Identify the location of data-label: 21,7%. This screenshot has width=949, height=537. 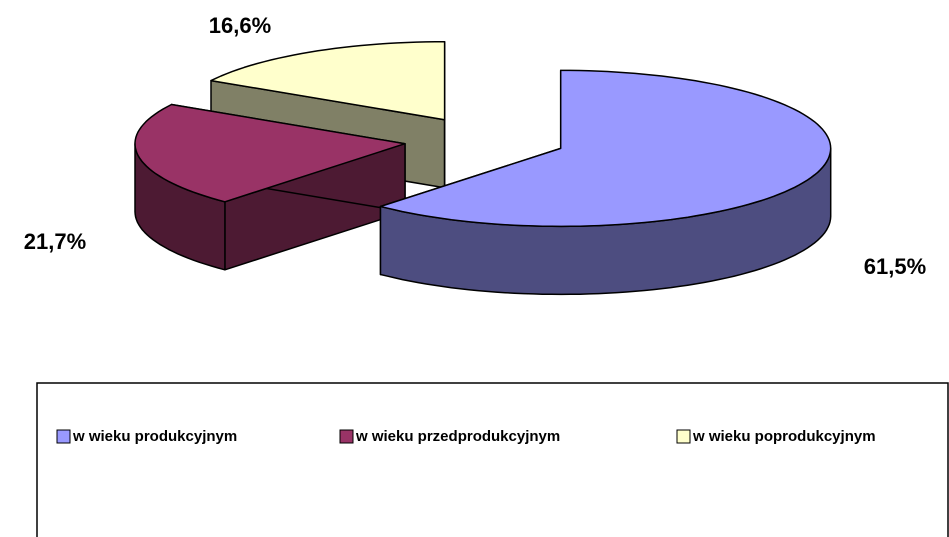
(55, 241).